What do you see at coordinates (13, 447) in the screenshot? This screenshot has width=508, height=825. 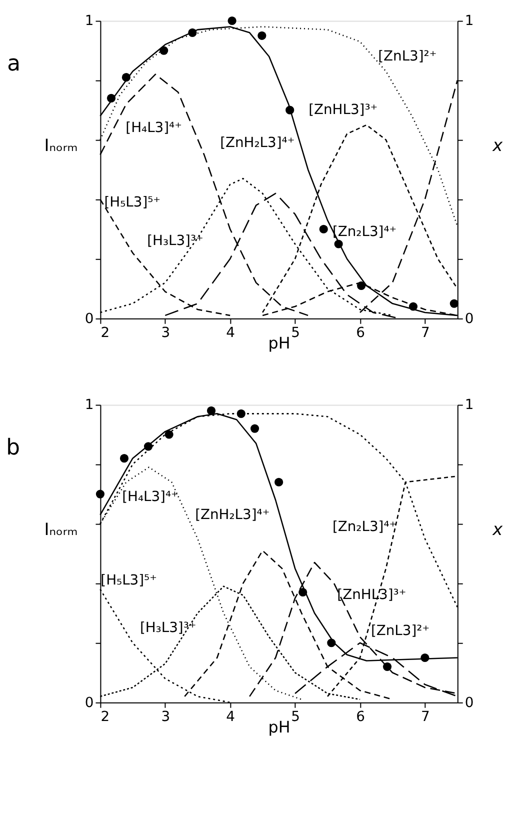 I see `text: b` at bounding box center [13, 447].